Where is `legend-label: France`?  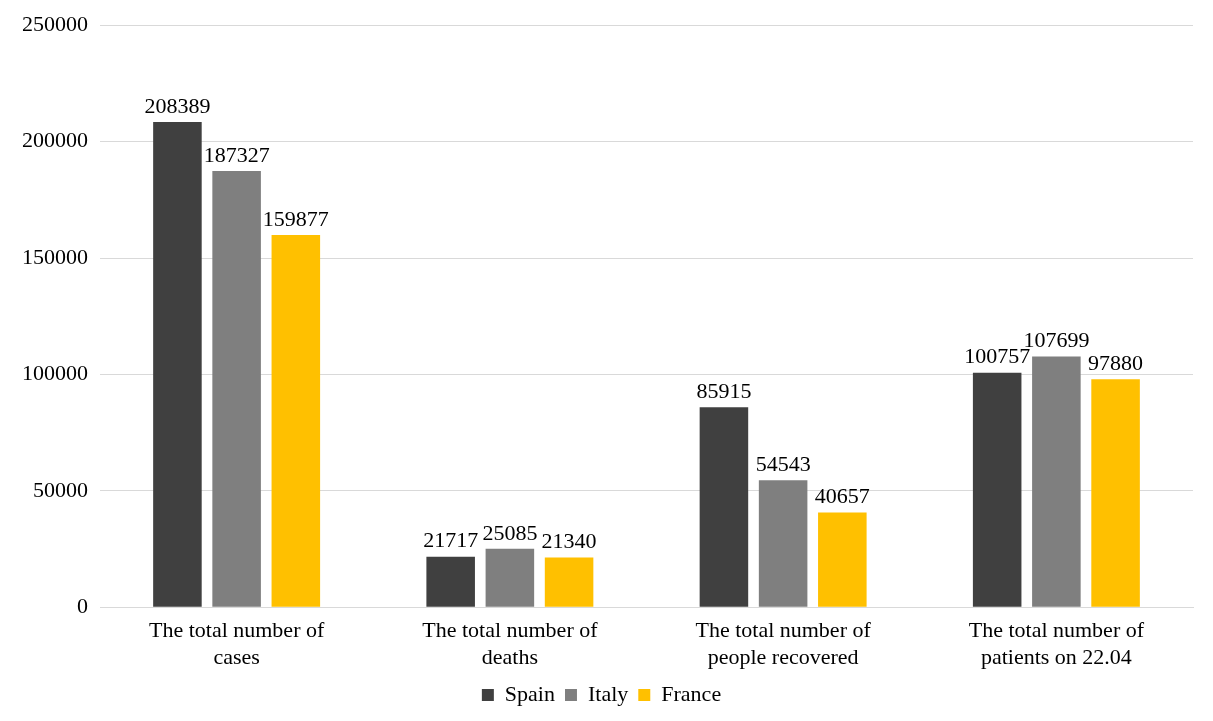
legend-label: France is located at coordinates (691, 693).